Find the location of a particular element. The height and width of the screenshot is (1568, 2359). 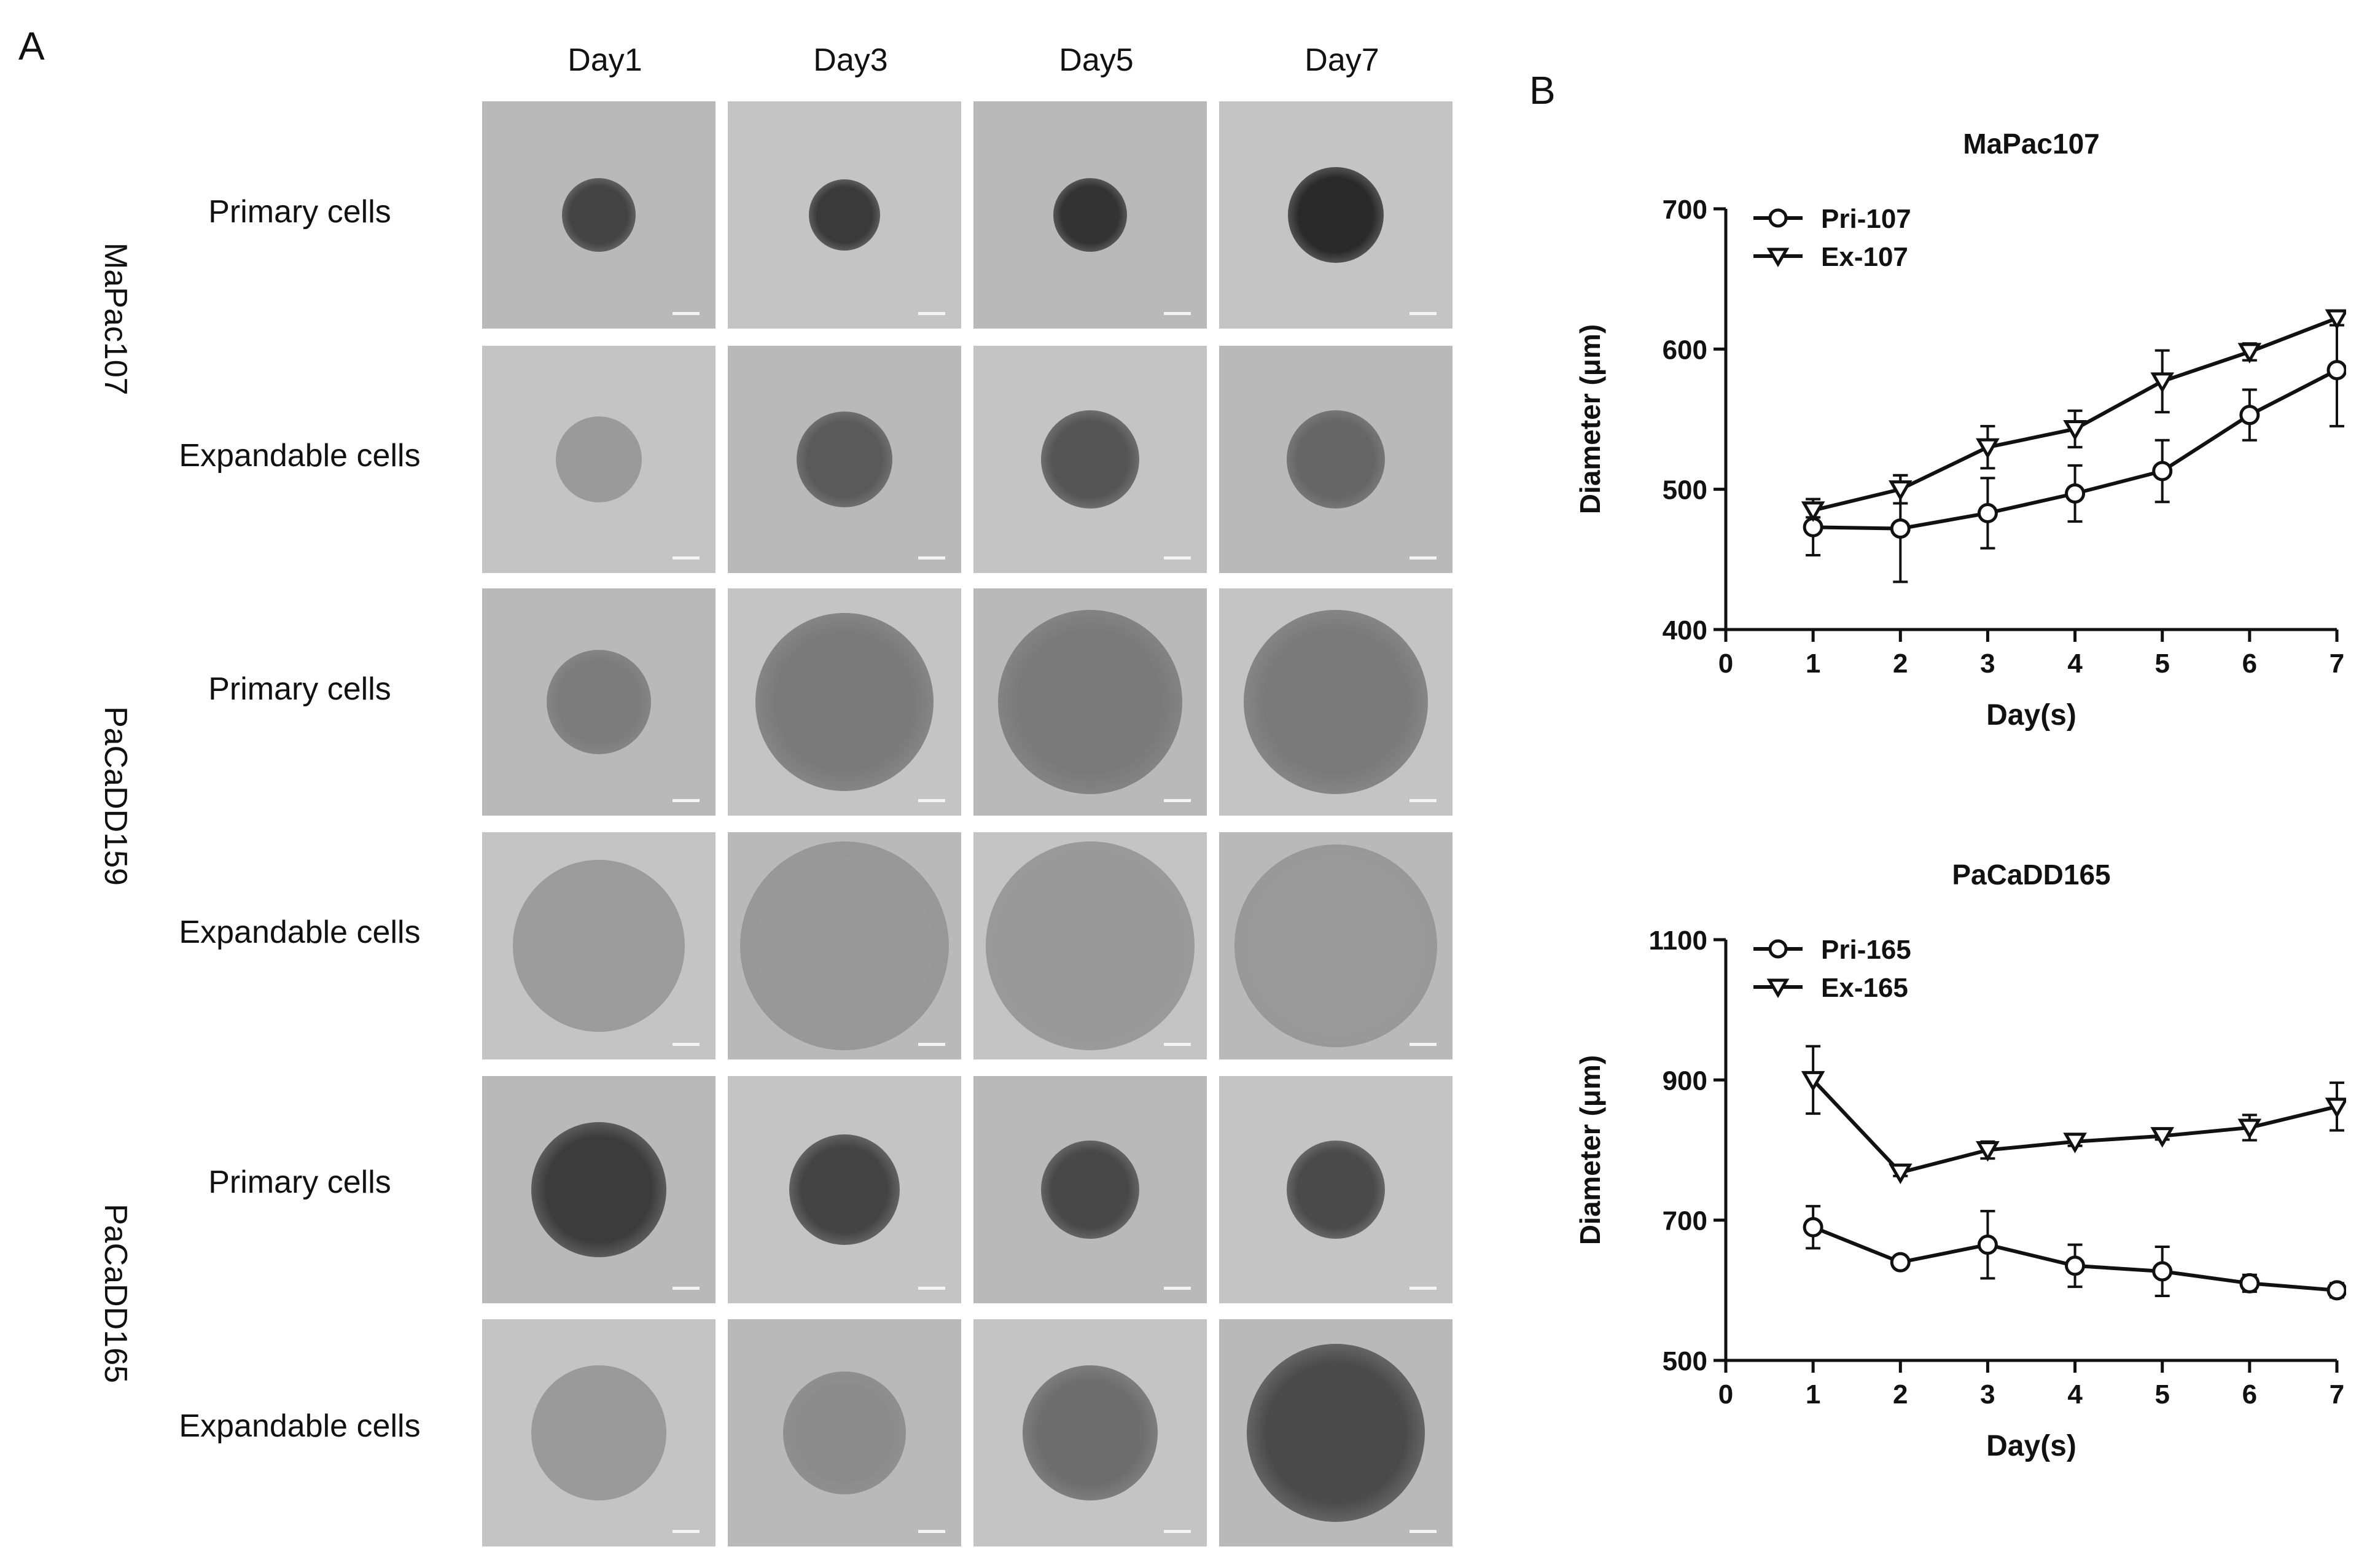

cell-line-label-pacadd165: PaCaDD165 is located at coordinates (115, 1293).